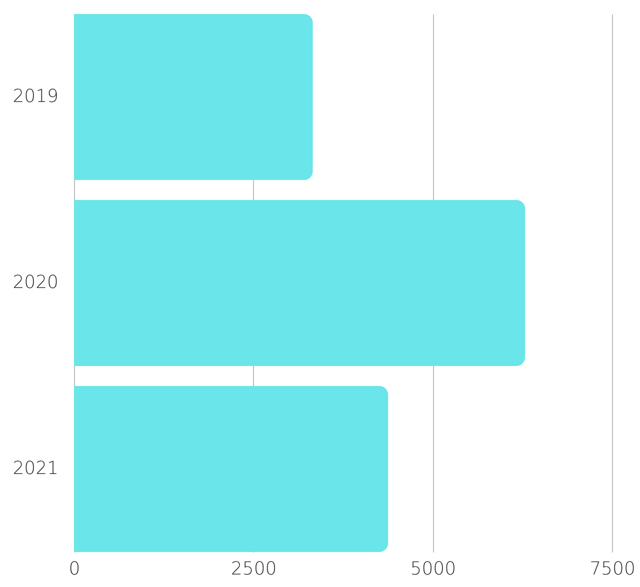 The image size is (640, 587). What do you see at coordinates (35, 97) in the screenshot?
I see `y-tick-label: 2019` at bounding box center [35, 97].